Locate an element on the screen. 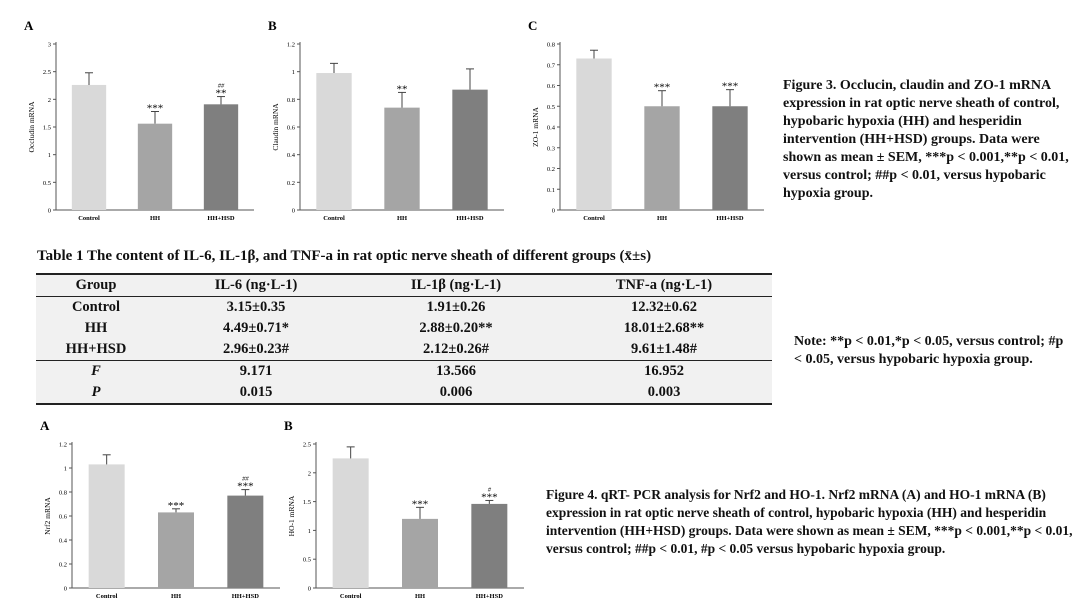 The height and width of the screenshot is (608, 1080). y-tick-label: 1.2 is located at coordinates (63, 445).